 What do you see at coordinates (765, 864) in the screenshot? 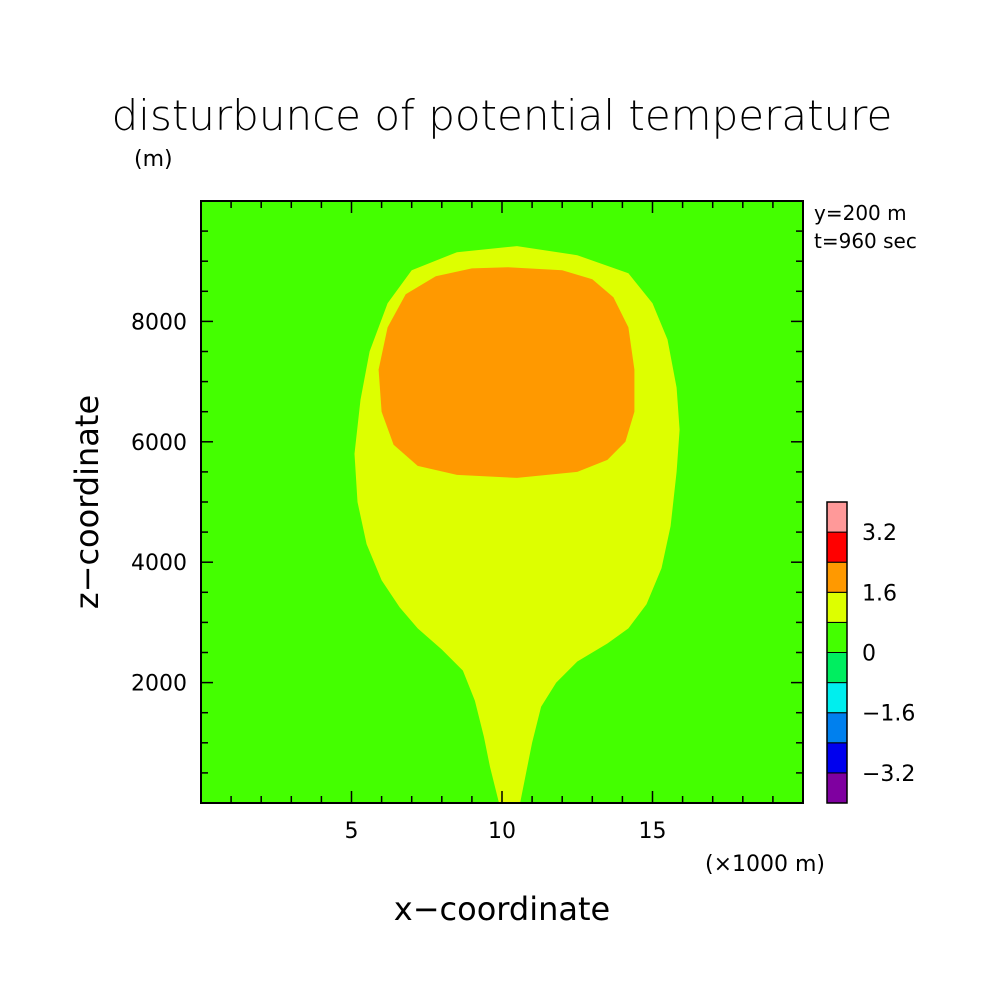
I see `x-unit-note: (×1000 m)` at bounding box center [765, 864].